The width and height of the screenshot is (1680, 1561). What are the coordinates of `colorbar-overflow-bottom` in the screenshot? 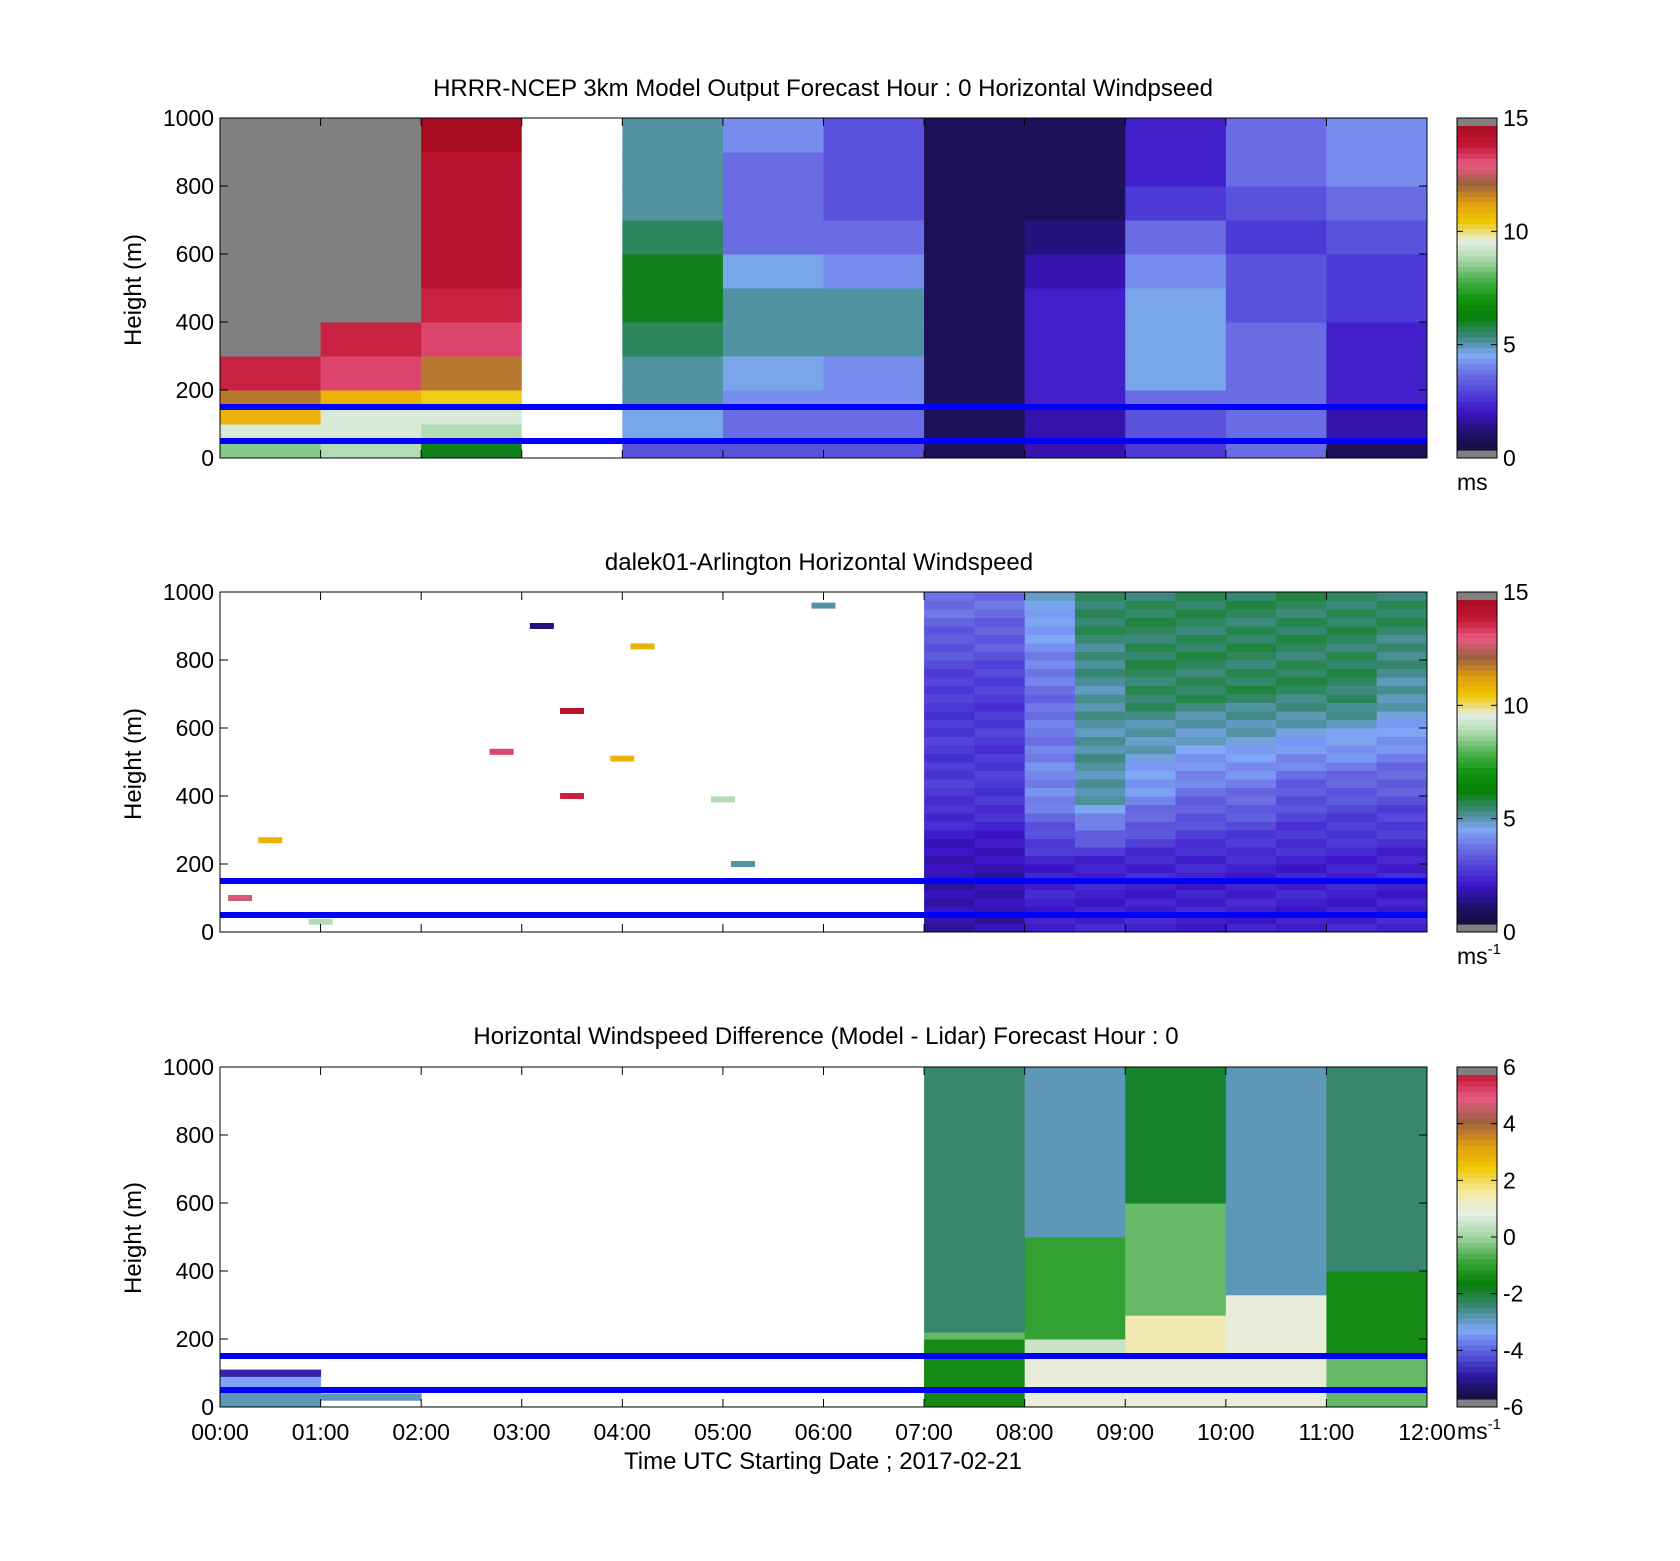 It's located at (1477, 928).